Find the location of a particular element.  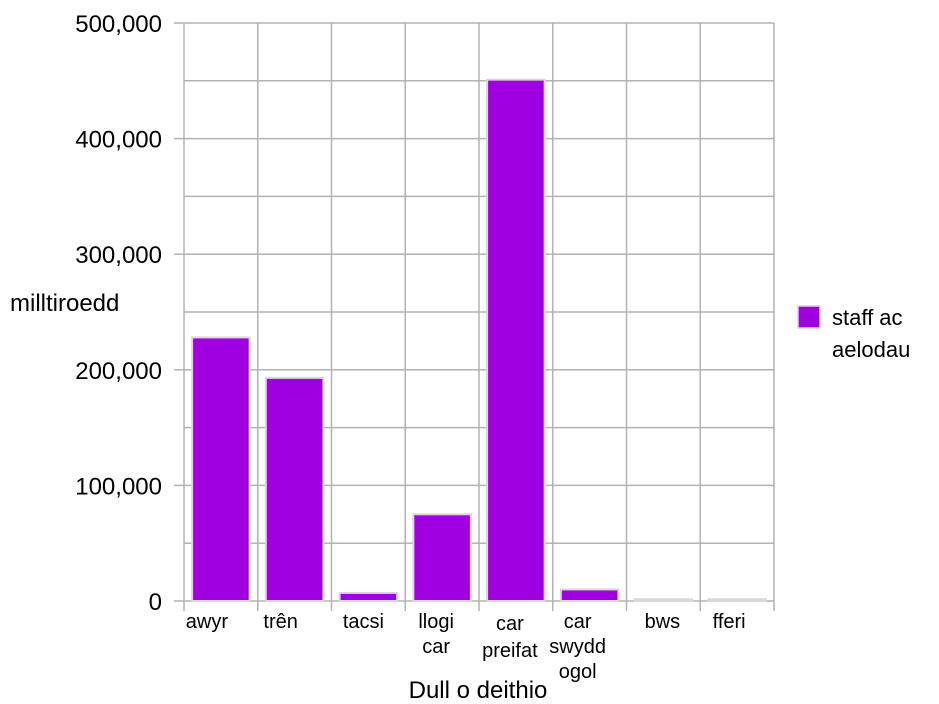

legend-label: staff ac is located at coordinates (867, 317).